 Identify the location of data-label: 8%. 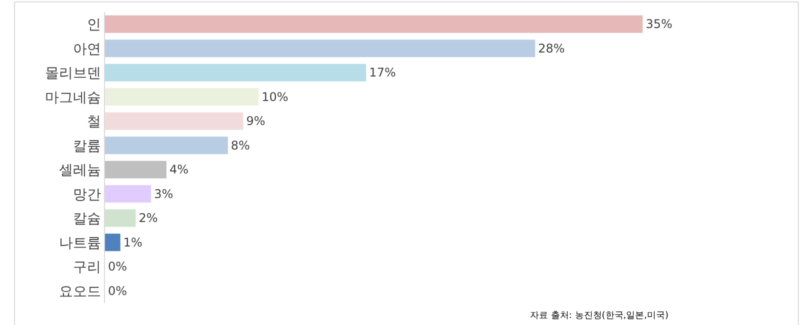
(240, 145).